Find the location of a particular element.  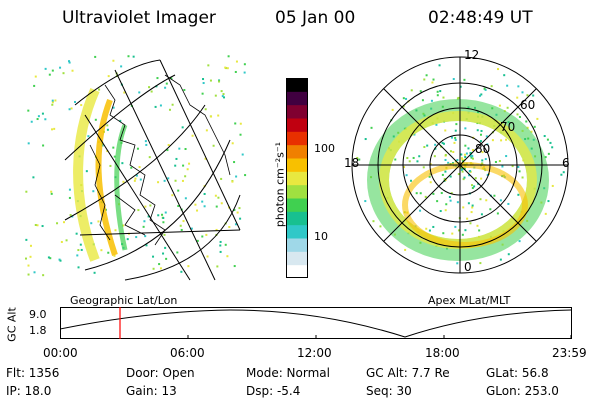

altitude-ytick-low: 1.8 is located at coordinates (38, 330).